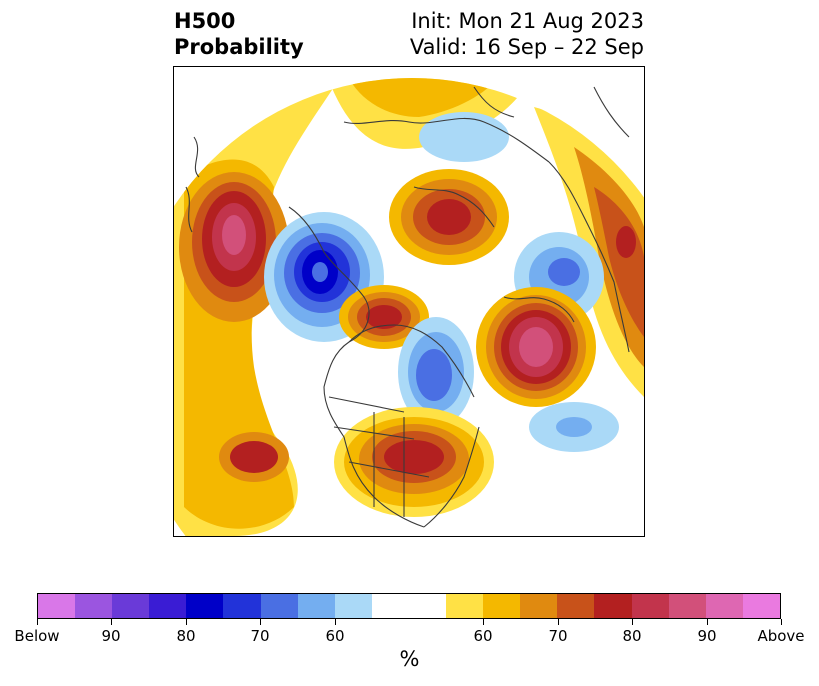 The width and height of the screenshot is (819, 686). I want to click on colorbar-tick-label: Above, so click(781, 636).